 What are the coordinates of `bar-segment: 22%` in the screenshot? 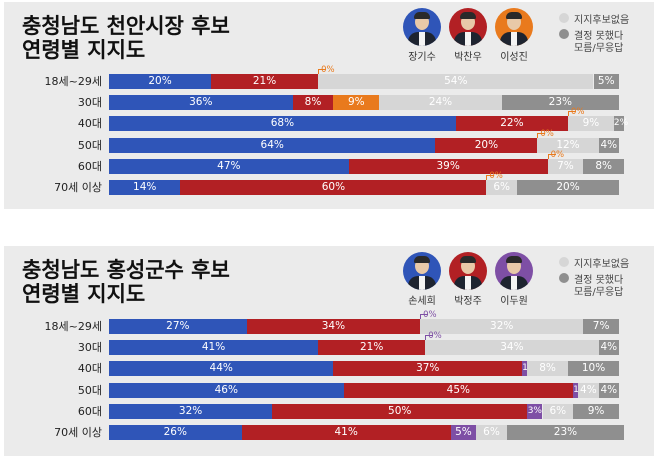 It's located at (511, 124).